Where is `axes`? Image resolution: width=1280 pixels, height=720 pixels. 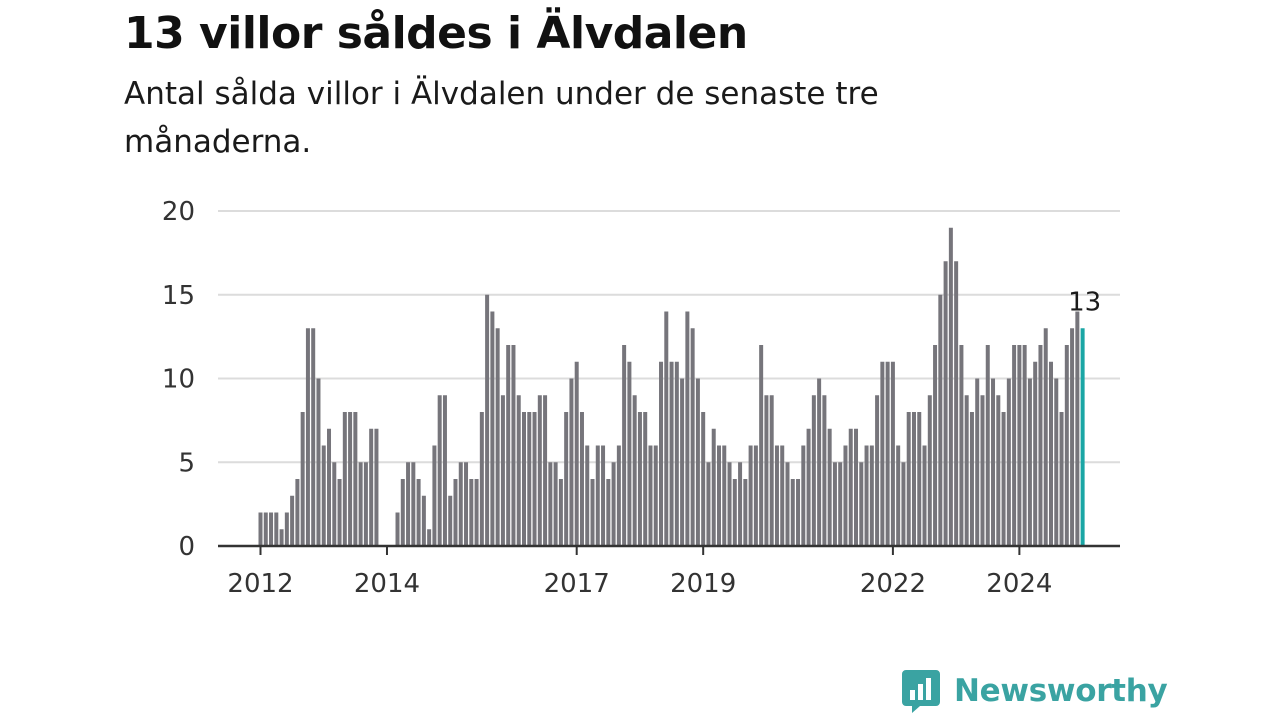 axes is located at coordinates (669, 549).